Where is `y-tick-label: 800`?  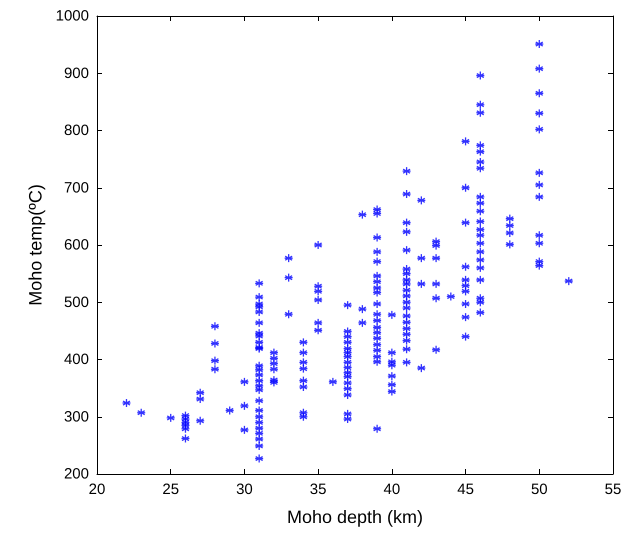 y-tick-label: 800 is located at coordinates (76, 130).